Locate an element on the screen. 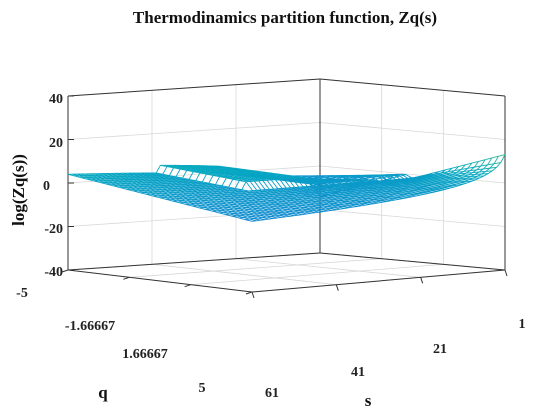 The width and height of the screenshot is (560, 420). s-tick-61: 61 is located at coordinates (272, 393).